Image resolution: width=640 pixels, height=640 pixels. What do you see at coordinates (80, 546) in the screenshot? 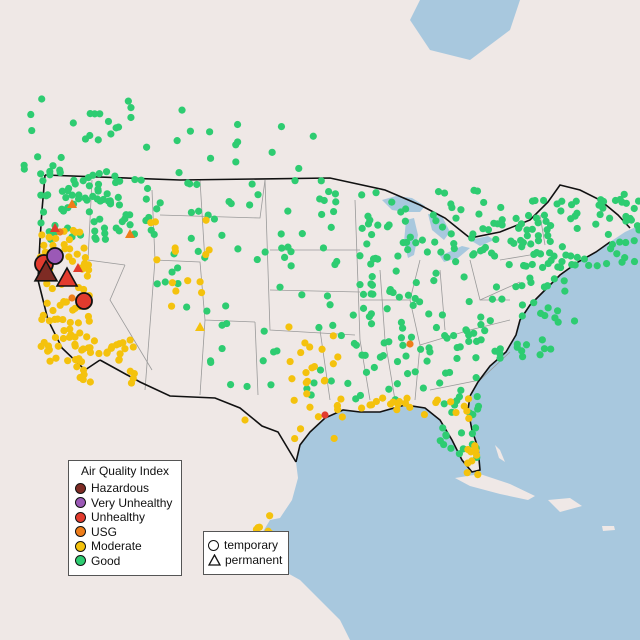
I see `moderate-swatch` at bounding box center [80, 546].